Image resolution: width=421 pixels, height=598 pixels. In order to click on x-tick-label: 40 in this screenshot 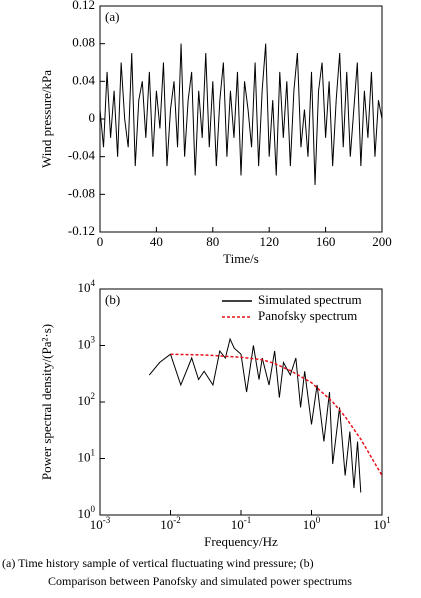, I will do `click(156, 241)`.